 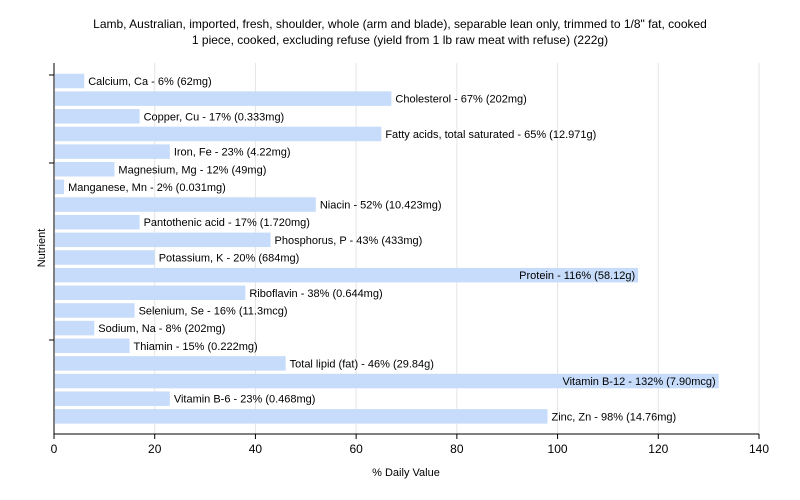 I want to click on bar-label: Sodium, Na - 8% (202mg), so click(x=161, y=329).